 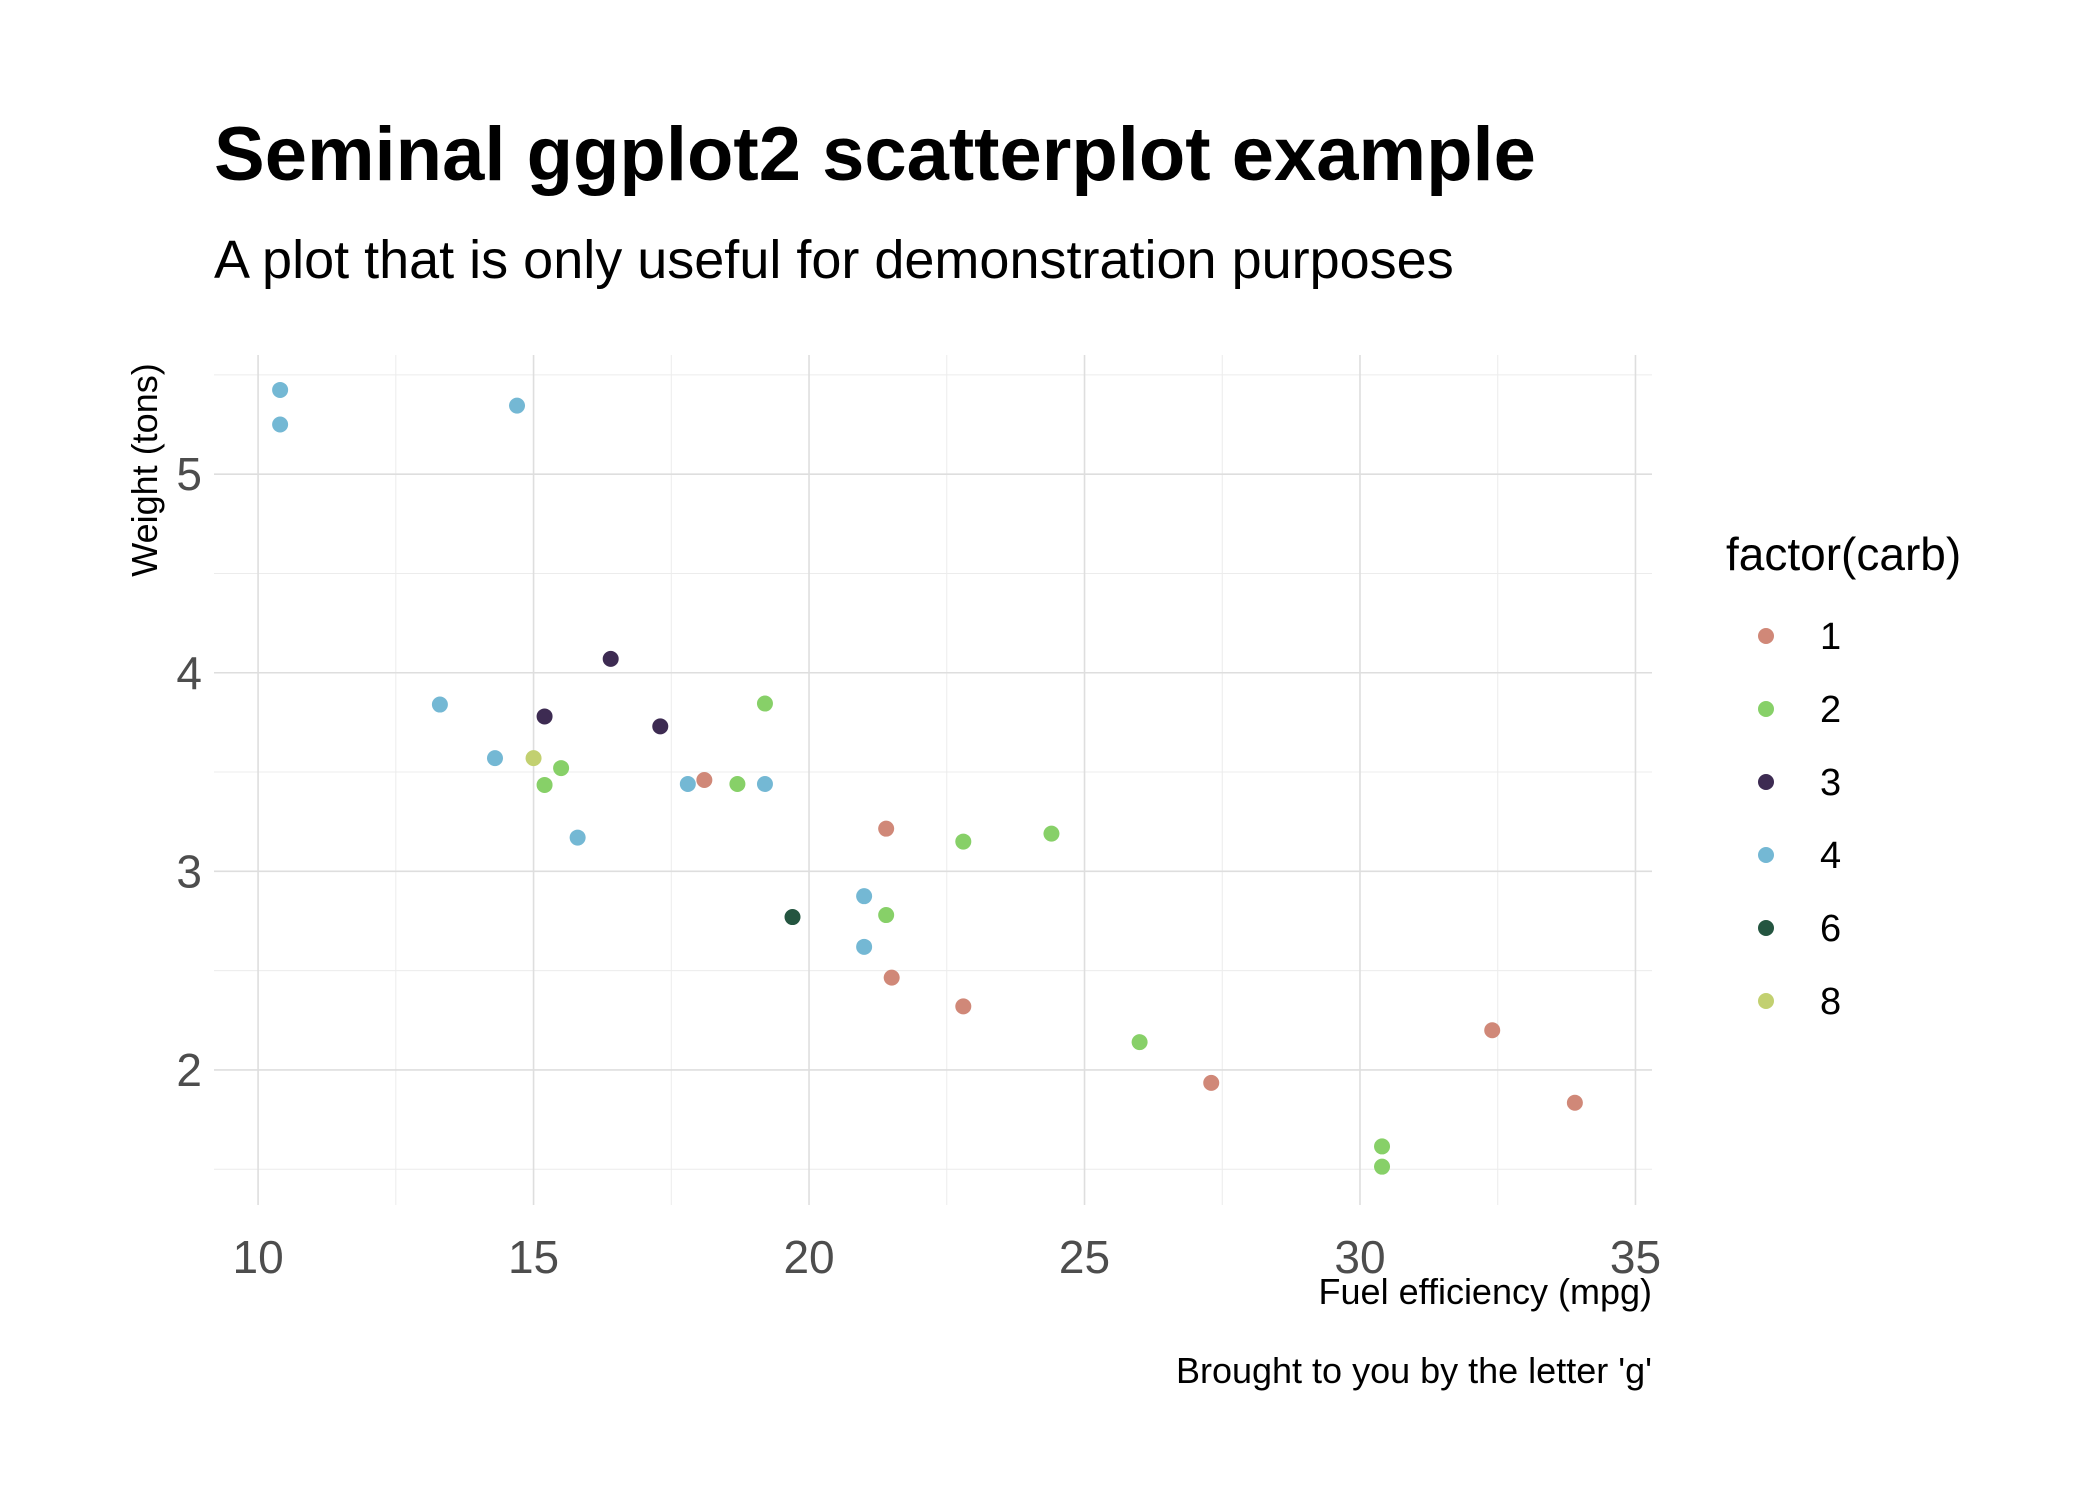 What do you see at coordinates (1843, 554) in the screenshot?
I see `legend-title: factor(carb)` at bounding box center [1843, 554].